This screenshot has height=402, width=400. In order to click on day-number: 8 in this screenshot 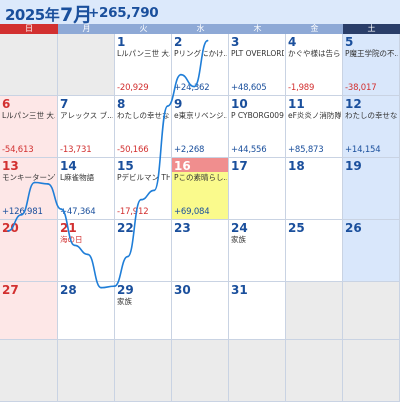, I will do `click(121, 104)`.